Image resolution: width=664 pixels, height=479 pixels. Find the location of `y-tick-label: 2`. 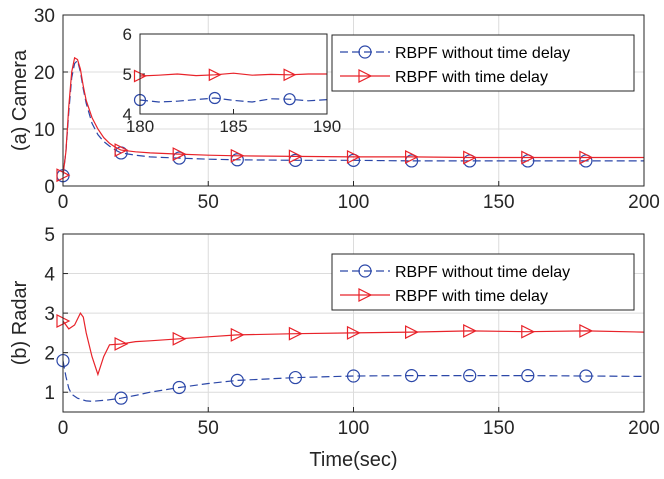

y-tick-label: 2 is located at coordinates (49, 354).